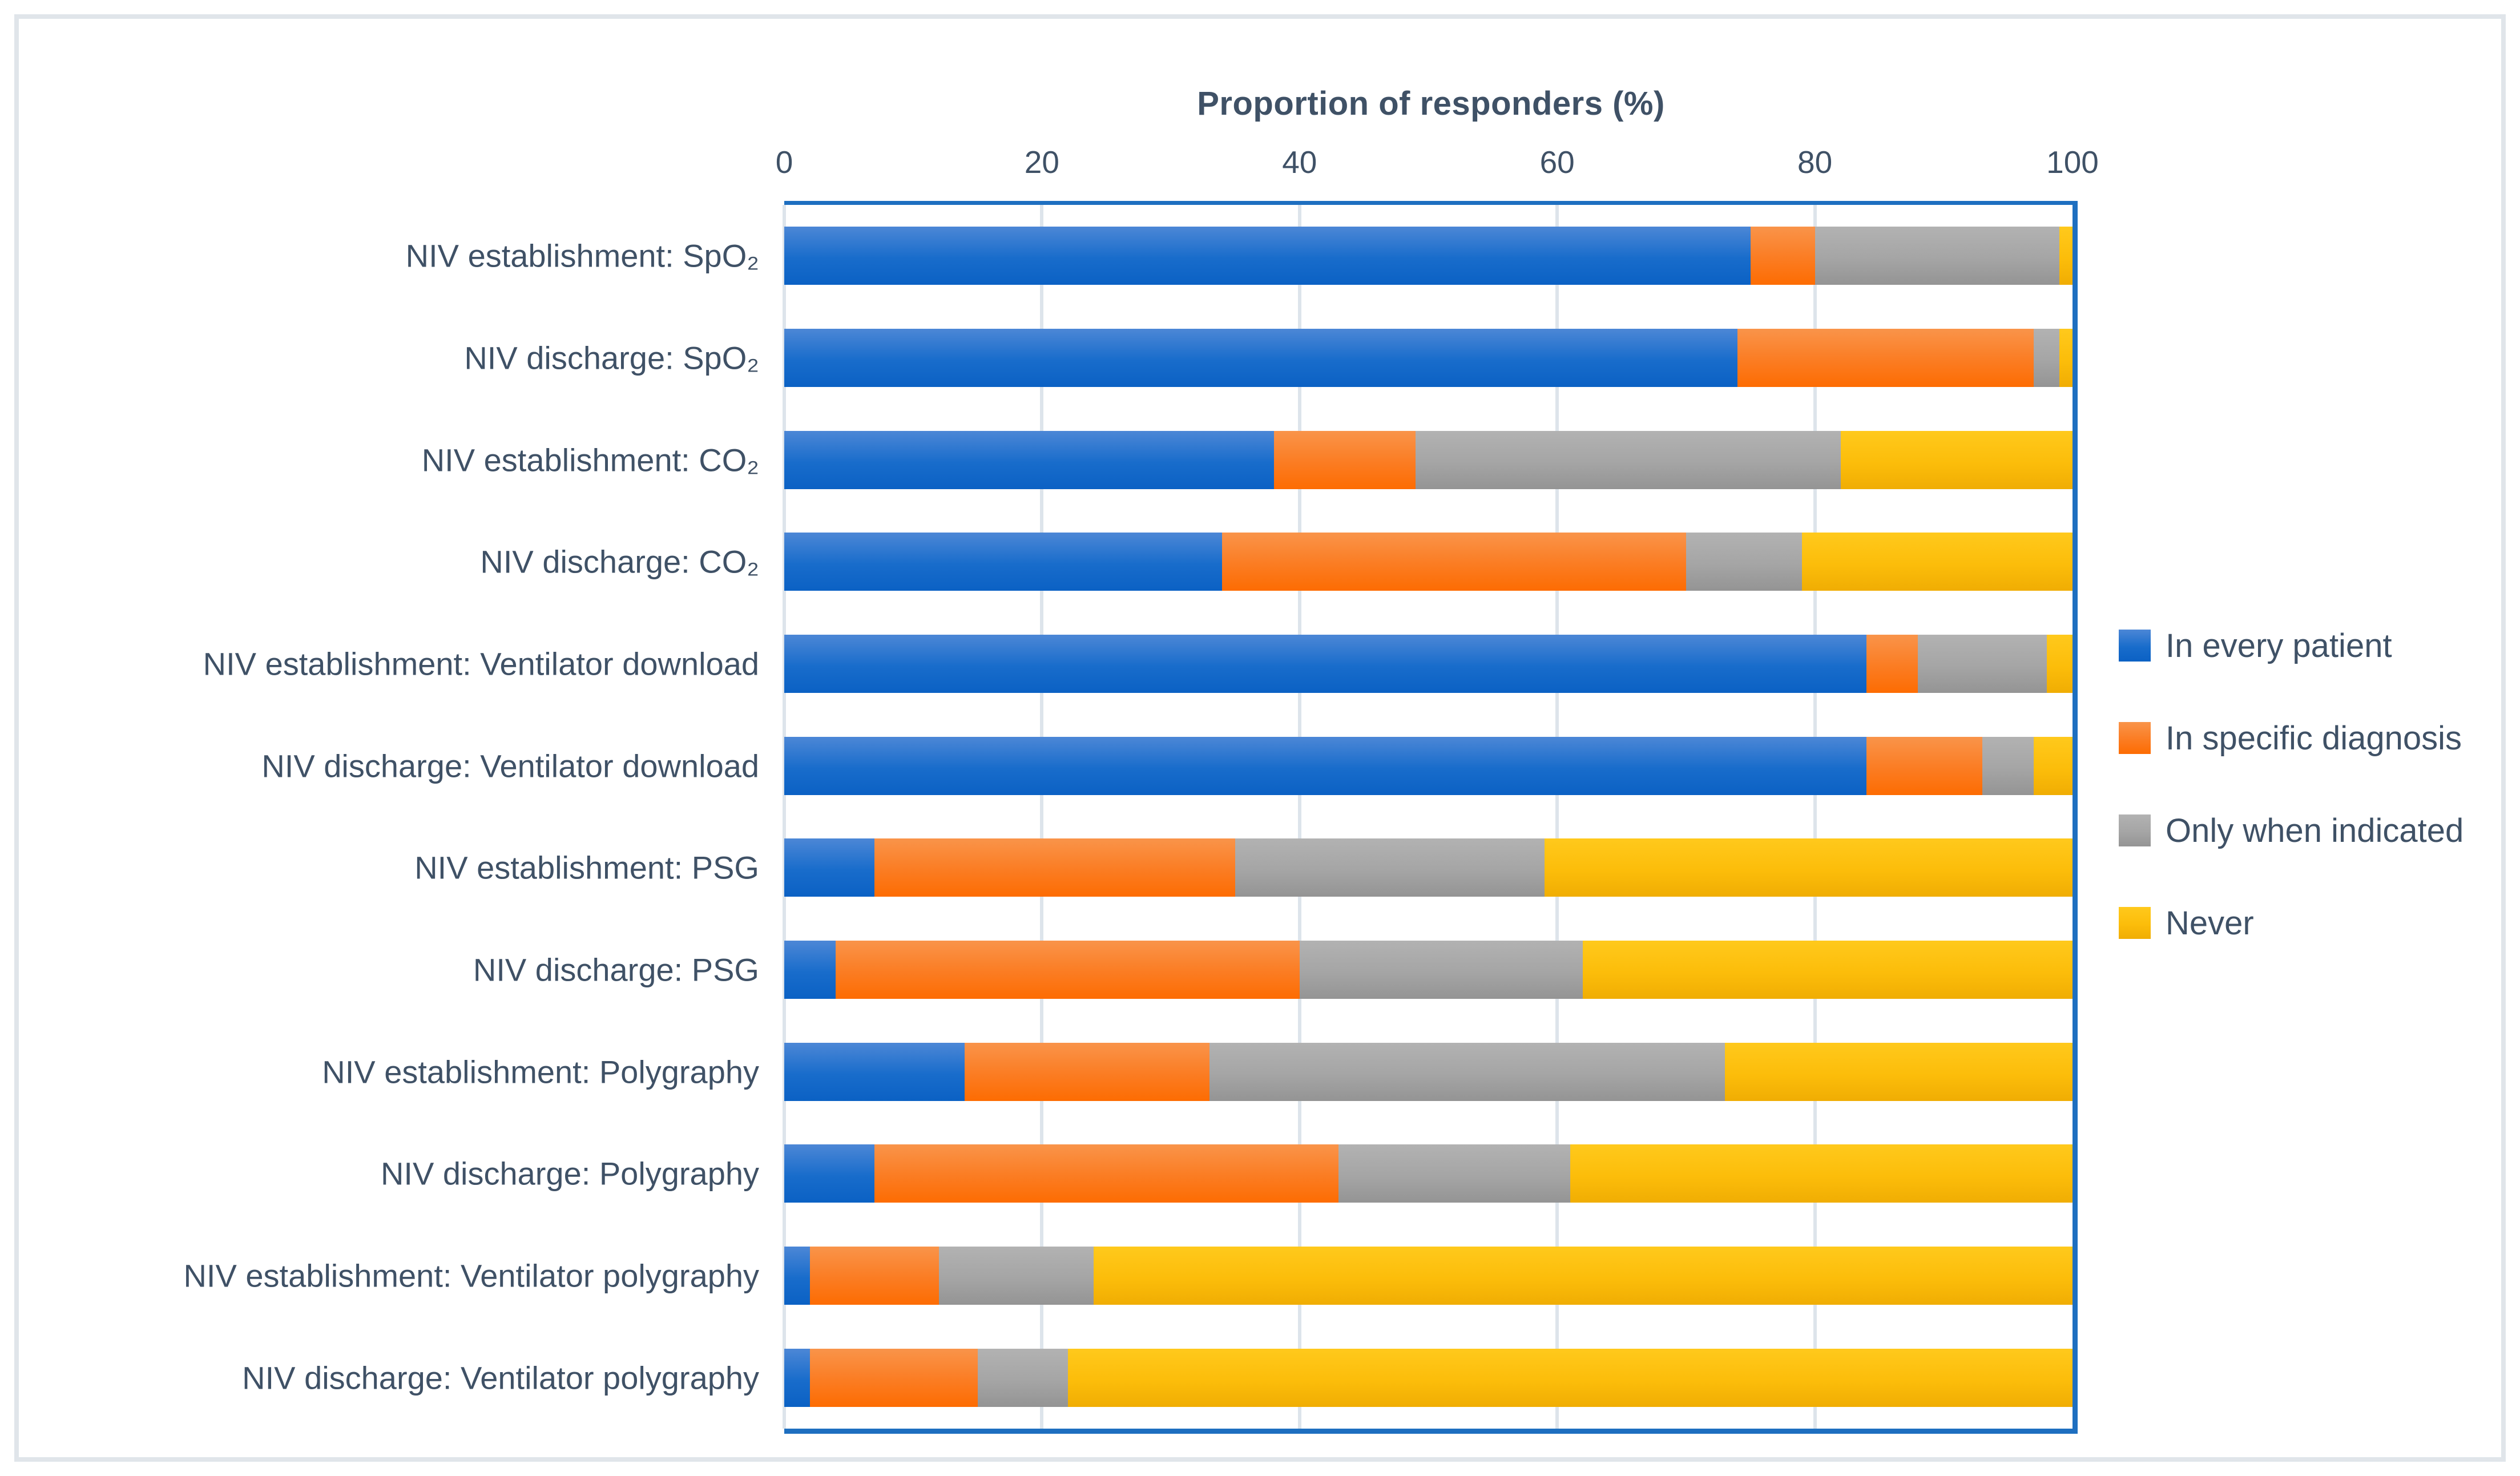 This screenshot has width=2520, height=1476. Describe the element at coordinates (2315, 830) in the screenshot. I see `legend-label: Only when indicated` at that location.